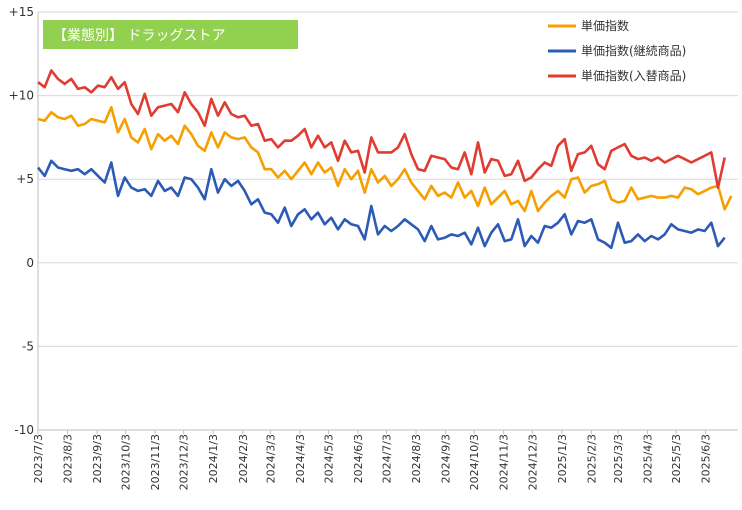  I want to click on y-tick-label: 0, so click(30, 263).